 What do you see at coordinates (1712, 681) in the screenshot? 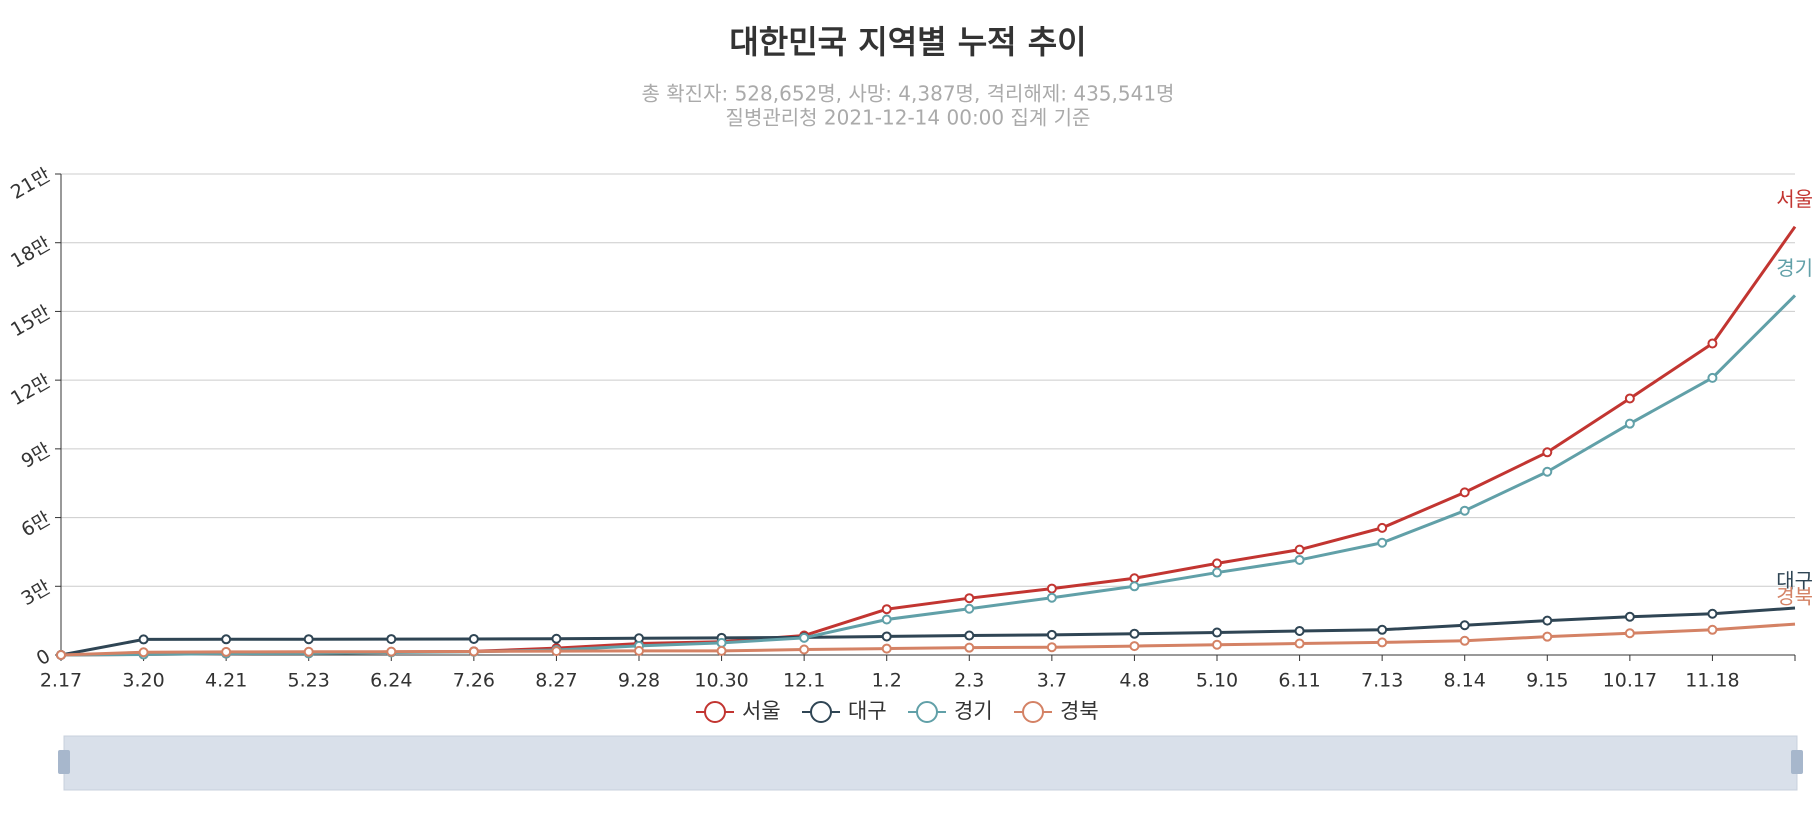
I see `x-tick-label: 11.18` at bounding box center [1712, 681].